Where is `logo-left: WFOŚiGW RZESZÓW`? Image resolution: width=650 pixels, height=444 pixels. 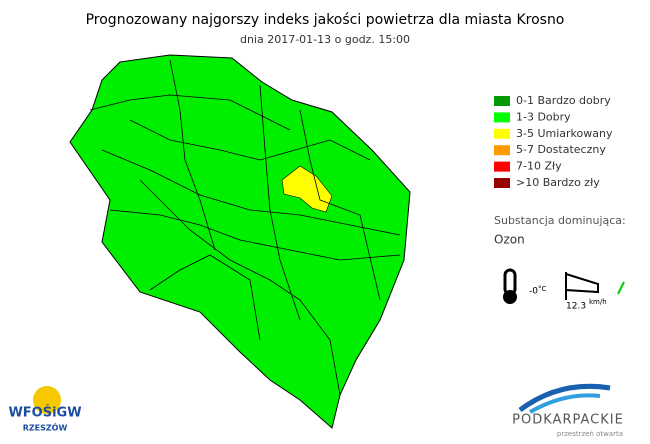 logo-left: WFOŚiGW RZESZÓW is located at coordinates (45, 409).